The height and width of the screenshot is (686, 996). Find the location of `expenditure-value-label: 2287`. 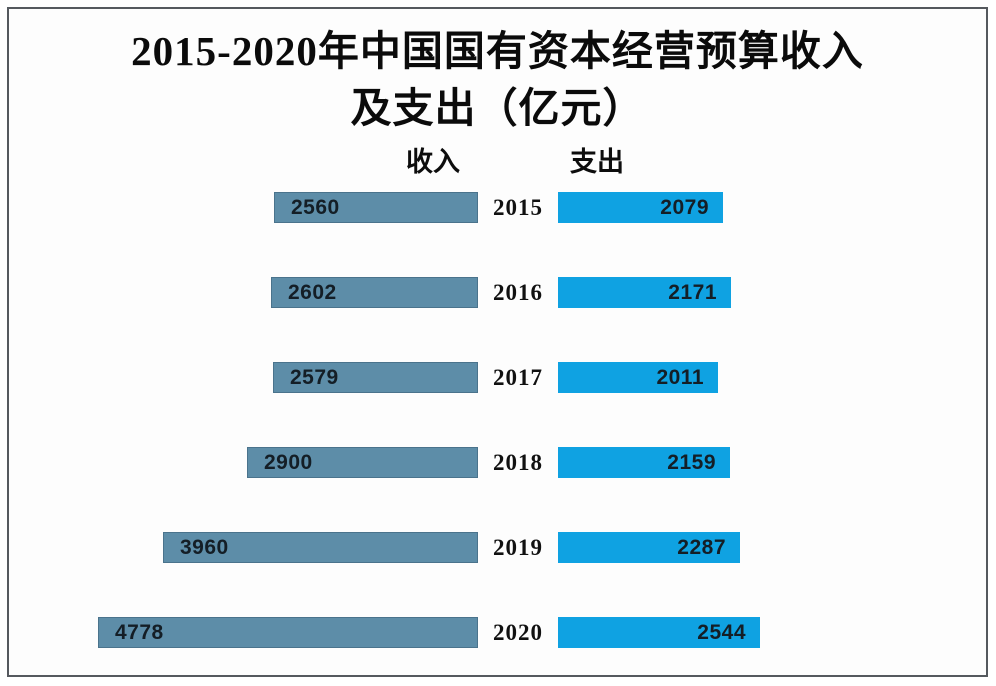

expenditure-value-label: 2287 is located at coordinates (701, 547).